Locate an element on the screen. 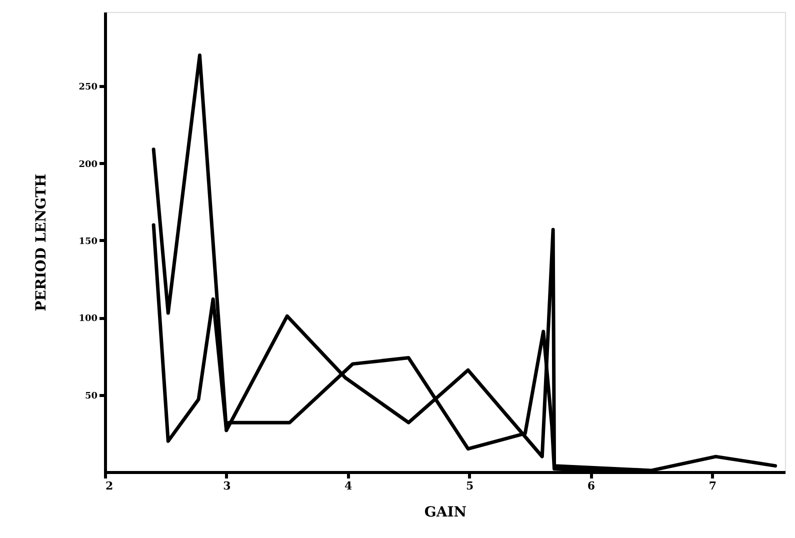 The width and height of the screenshot is (795, 538). x-tick-label: 6 is located at coordinates (591, 486).